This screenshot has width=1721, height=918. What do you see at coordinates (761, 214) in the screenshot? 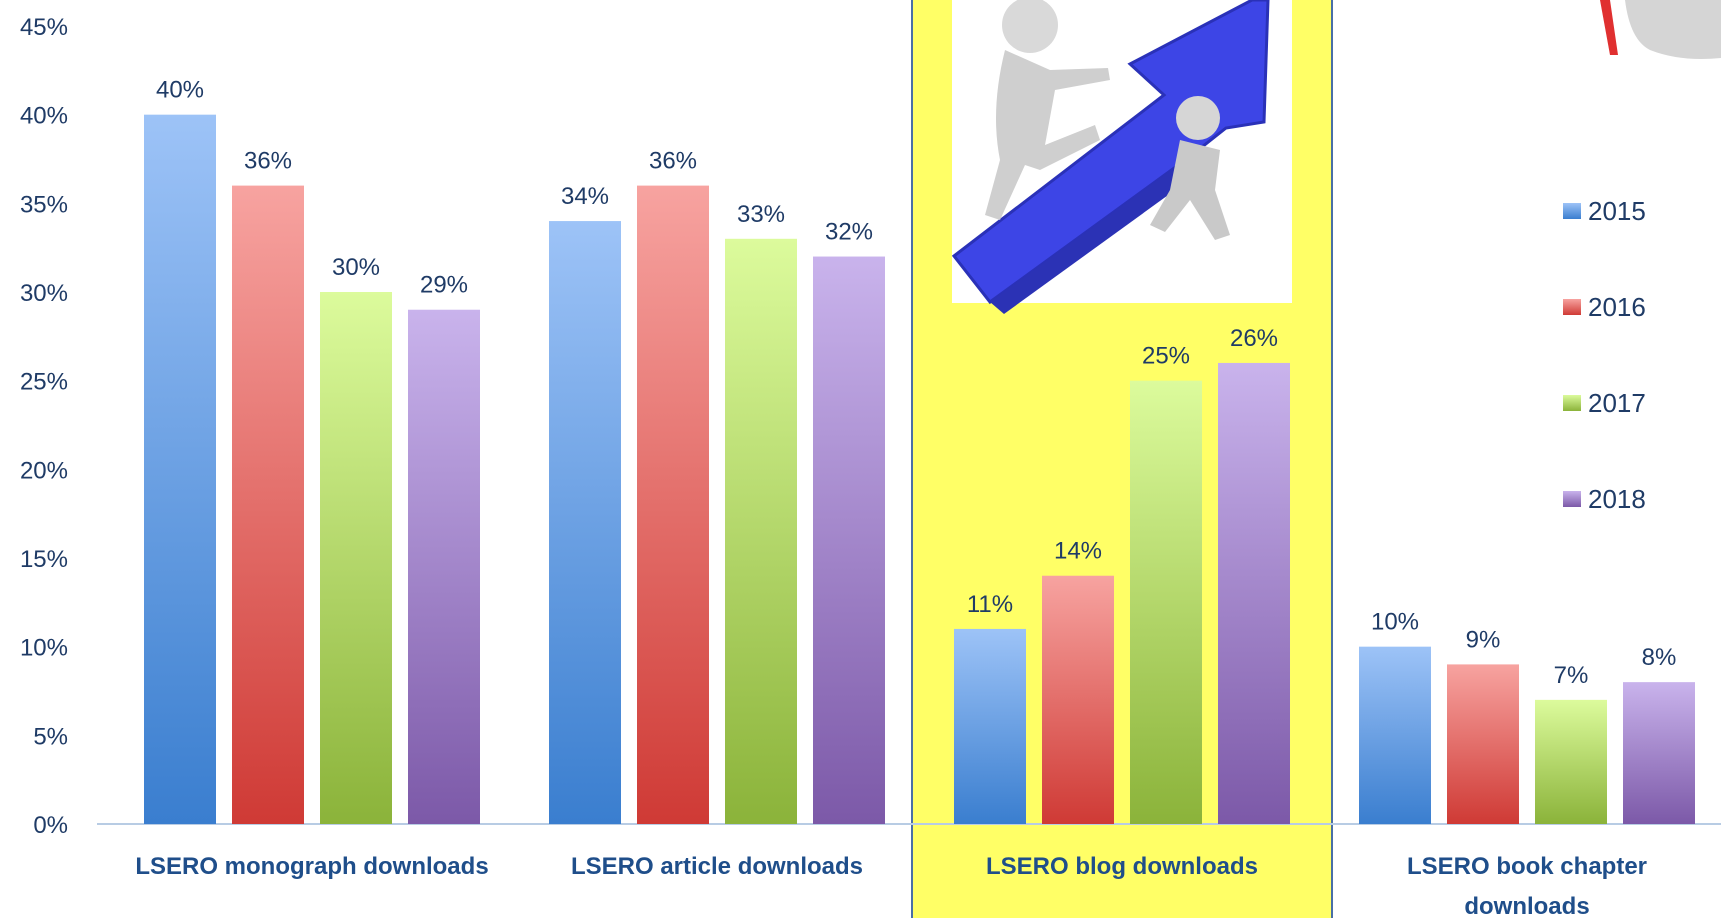
I see `data-label: 33%` at bounding box center [761, 214].